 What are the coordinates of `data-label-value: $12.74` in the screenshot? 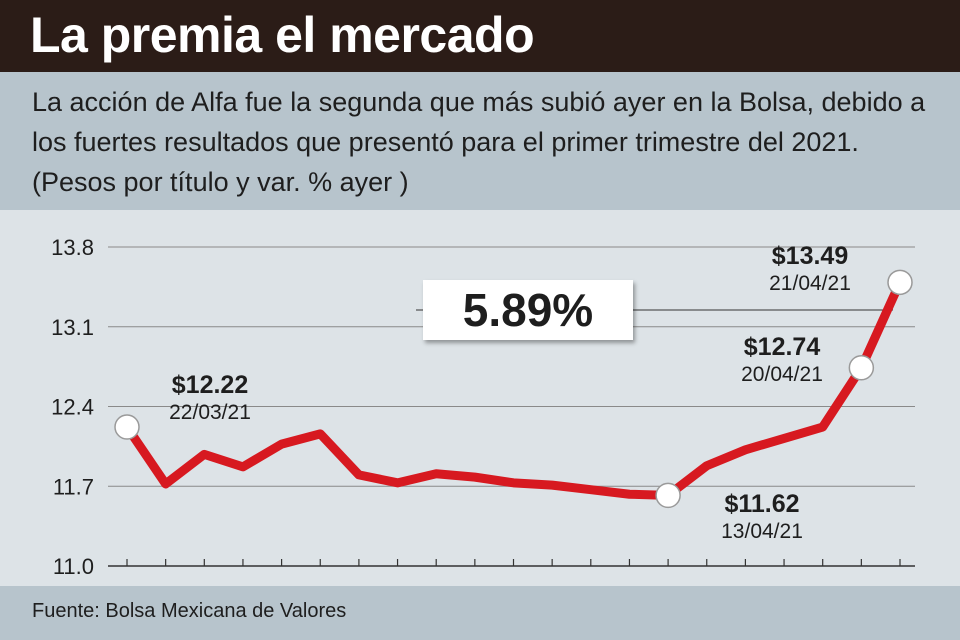 It's located at (782, 347).